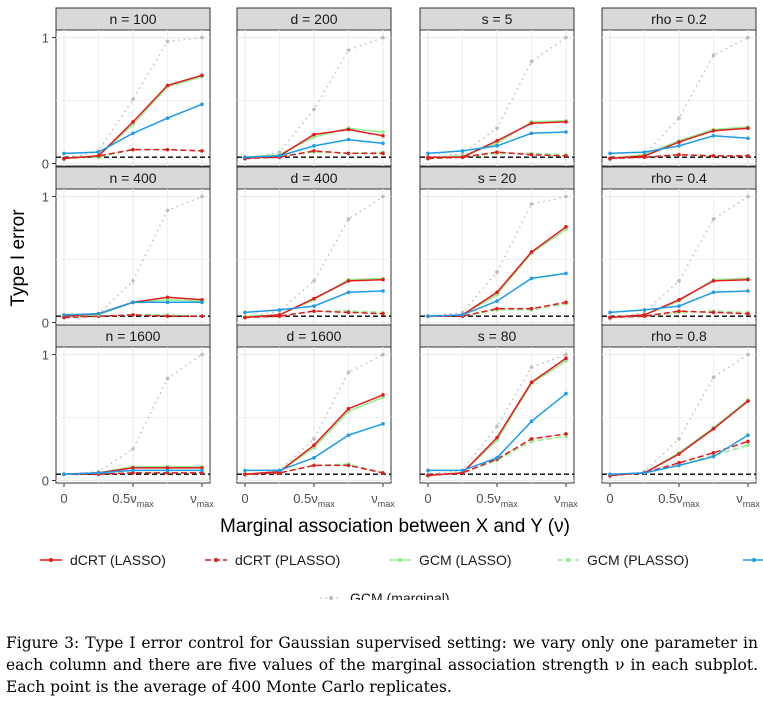 The image size is (763, 711). Describe the element at coordinates (272, 560) in the screenshot. I see `legend-item-dcrt-plasso: dCRT (PLASSO)` at that location.